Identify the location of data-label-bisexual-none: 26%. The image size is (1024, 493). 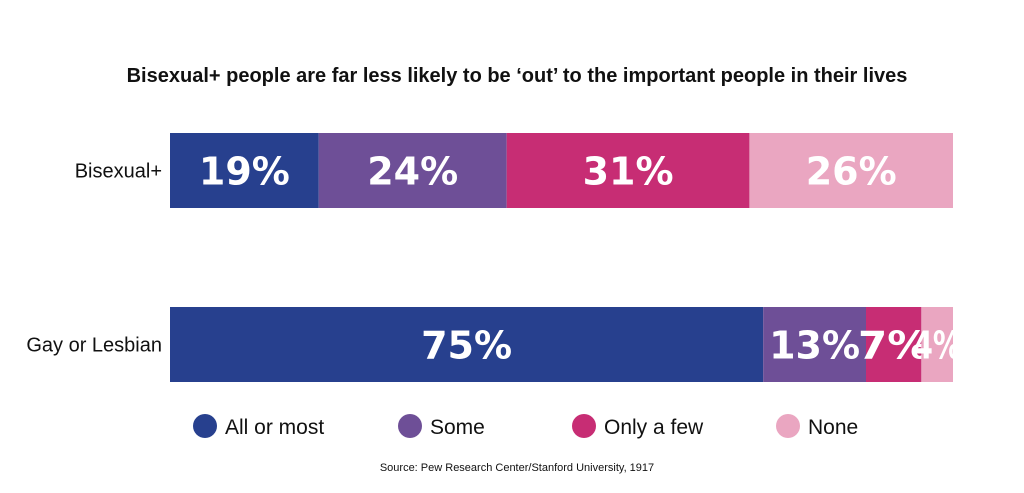
(851, 172).